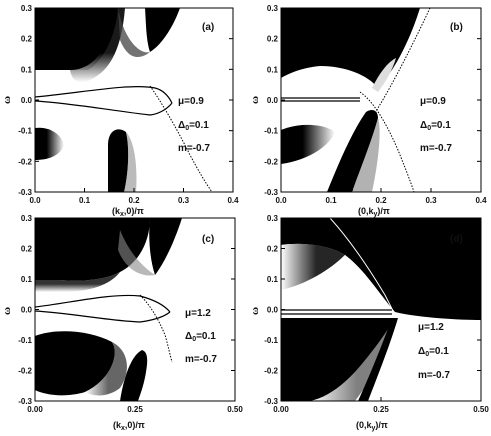 The height and width of the screenshot is (436, 491). What do you see at coordinates (35, 200) in the screenshot?
I see `panel-a-xtick-label: 0.0` at bounding box center [35, 200].